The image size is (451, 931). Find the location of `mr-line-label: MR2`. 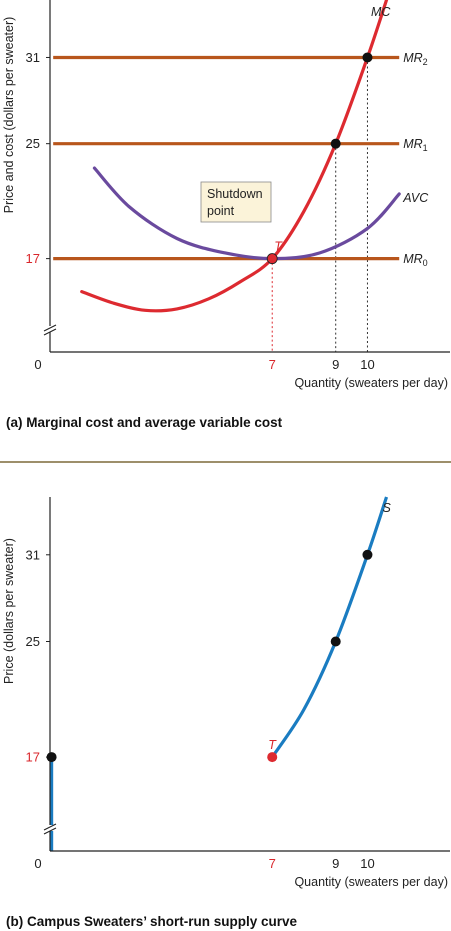

mr-line-label: MR2 is located at coordinates (415, 59).